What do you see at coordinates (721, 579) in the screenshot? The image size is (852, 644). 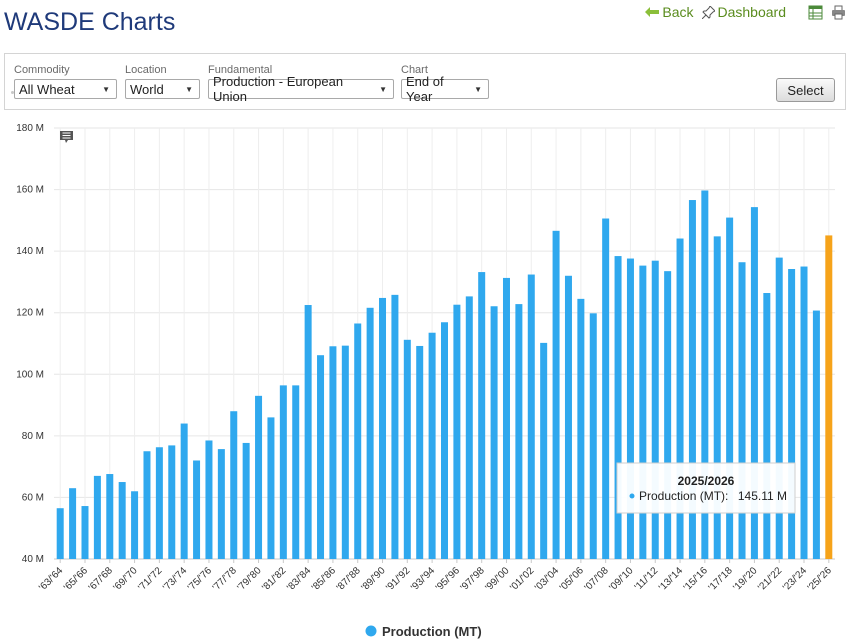 I see `x-tick-label: '17/'18` at bounding box center [721, 579].